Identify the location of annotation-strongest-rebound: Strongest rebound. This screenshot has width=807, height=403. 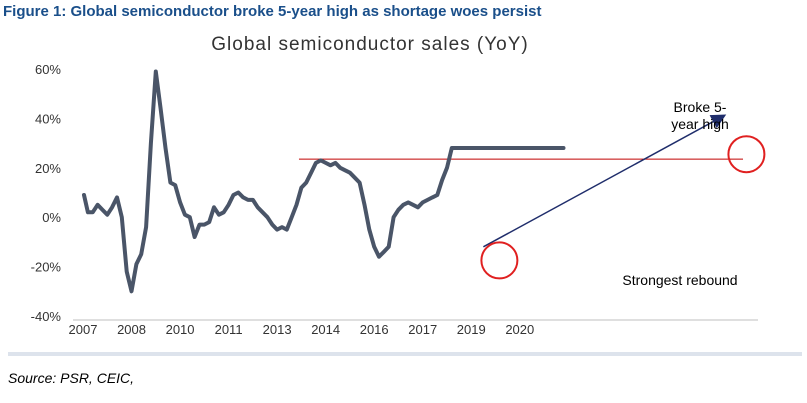
(679, 280).